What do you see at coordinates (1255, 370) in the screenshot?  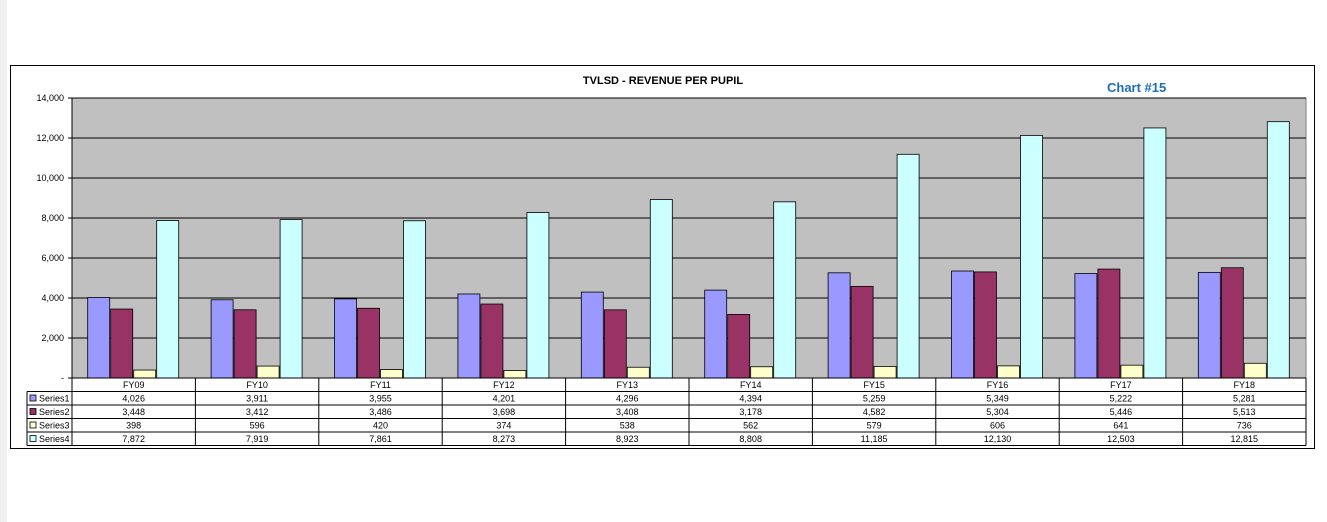 I see `bar-series3-fy18` at bounding box center [1255, 370].